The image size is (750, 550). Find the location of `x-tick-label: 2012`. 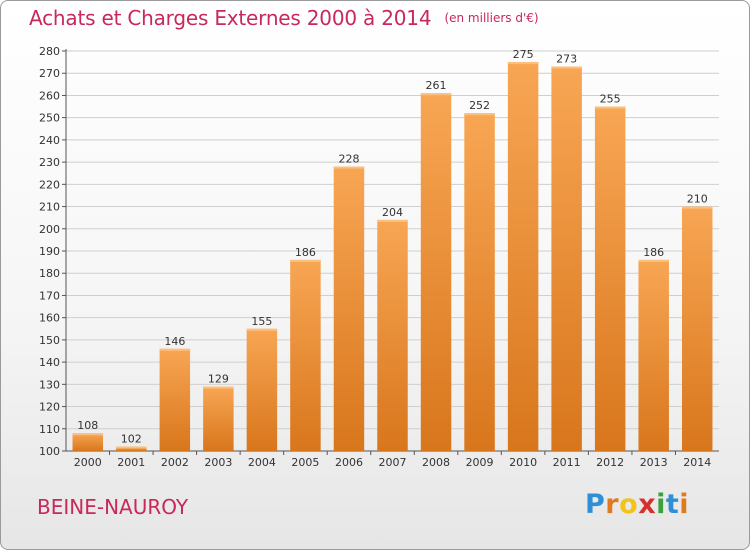

x-tick-label: 2012 is located at coordinates (610, 462).